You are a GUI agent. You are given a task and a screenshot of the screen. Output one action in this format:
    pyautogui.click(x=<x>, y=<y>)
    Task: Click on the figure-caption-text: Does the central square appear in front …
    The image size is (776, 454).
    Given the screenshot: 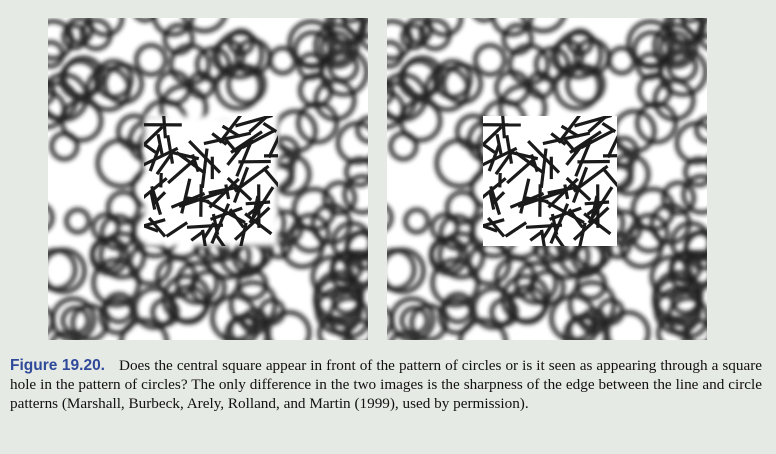 What is the action you would take?
    pyautogui.click(x=386, y=384)
    